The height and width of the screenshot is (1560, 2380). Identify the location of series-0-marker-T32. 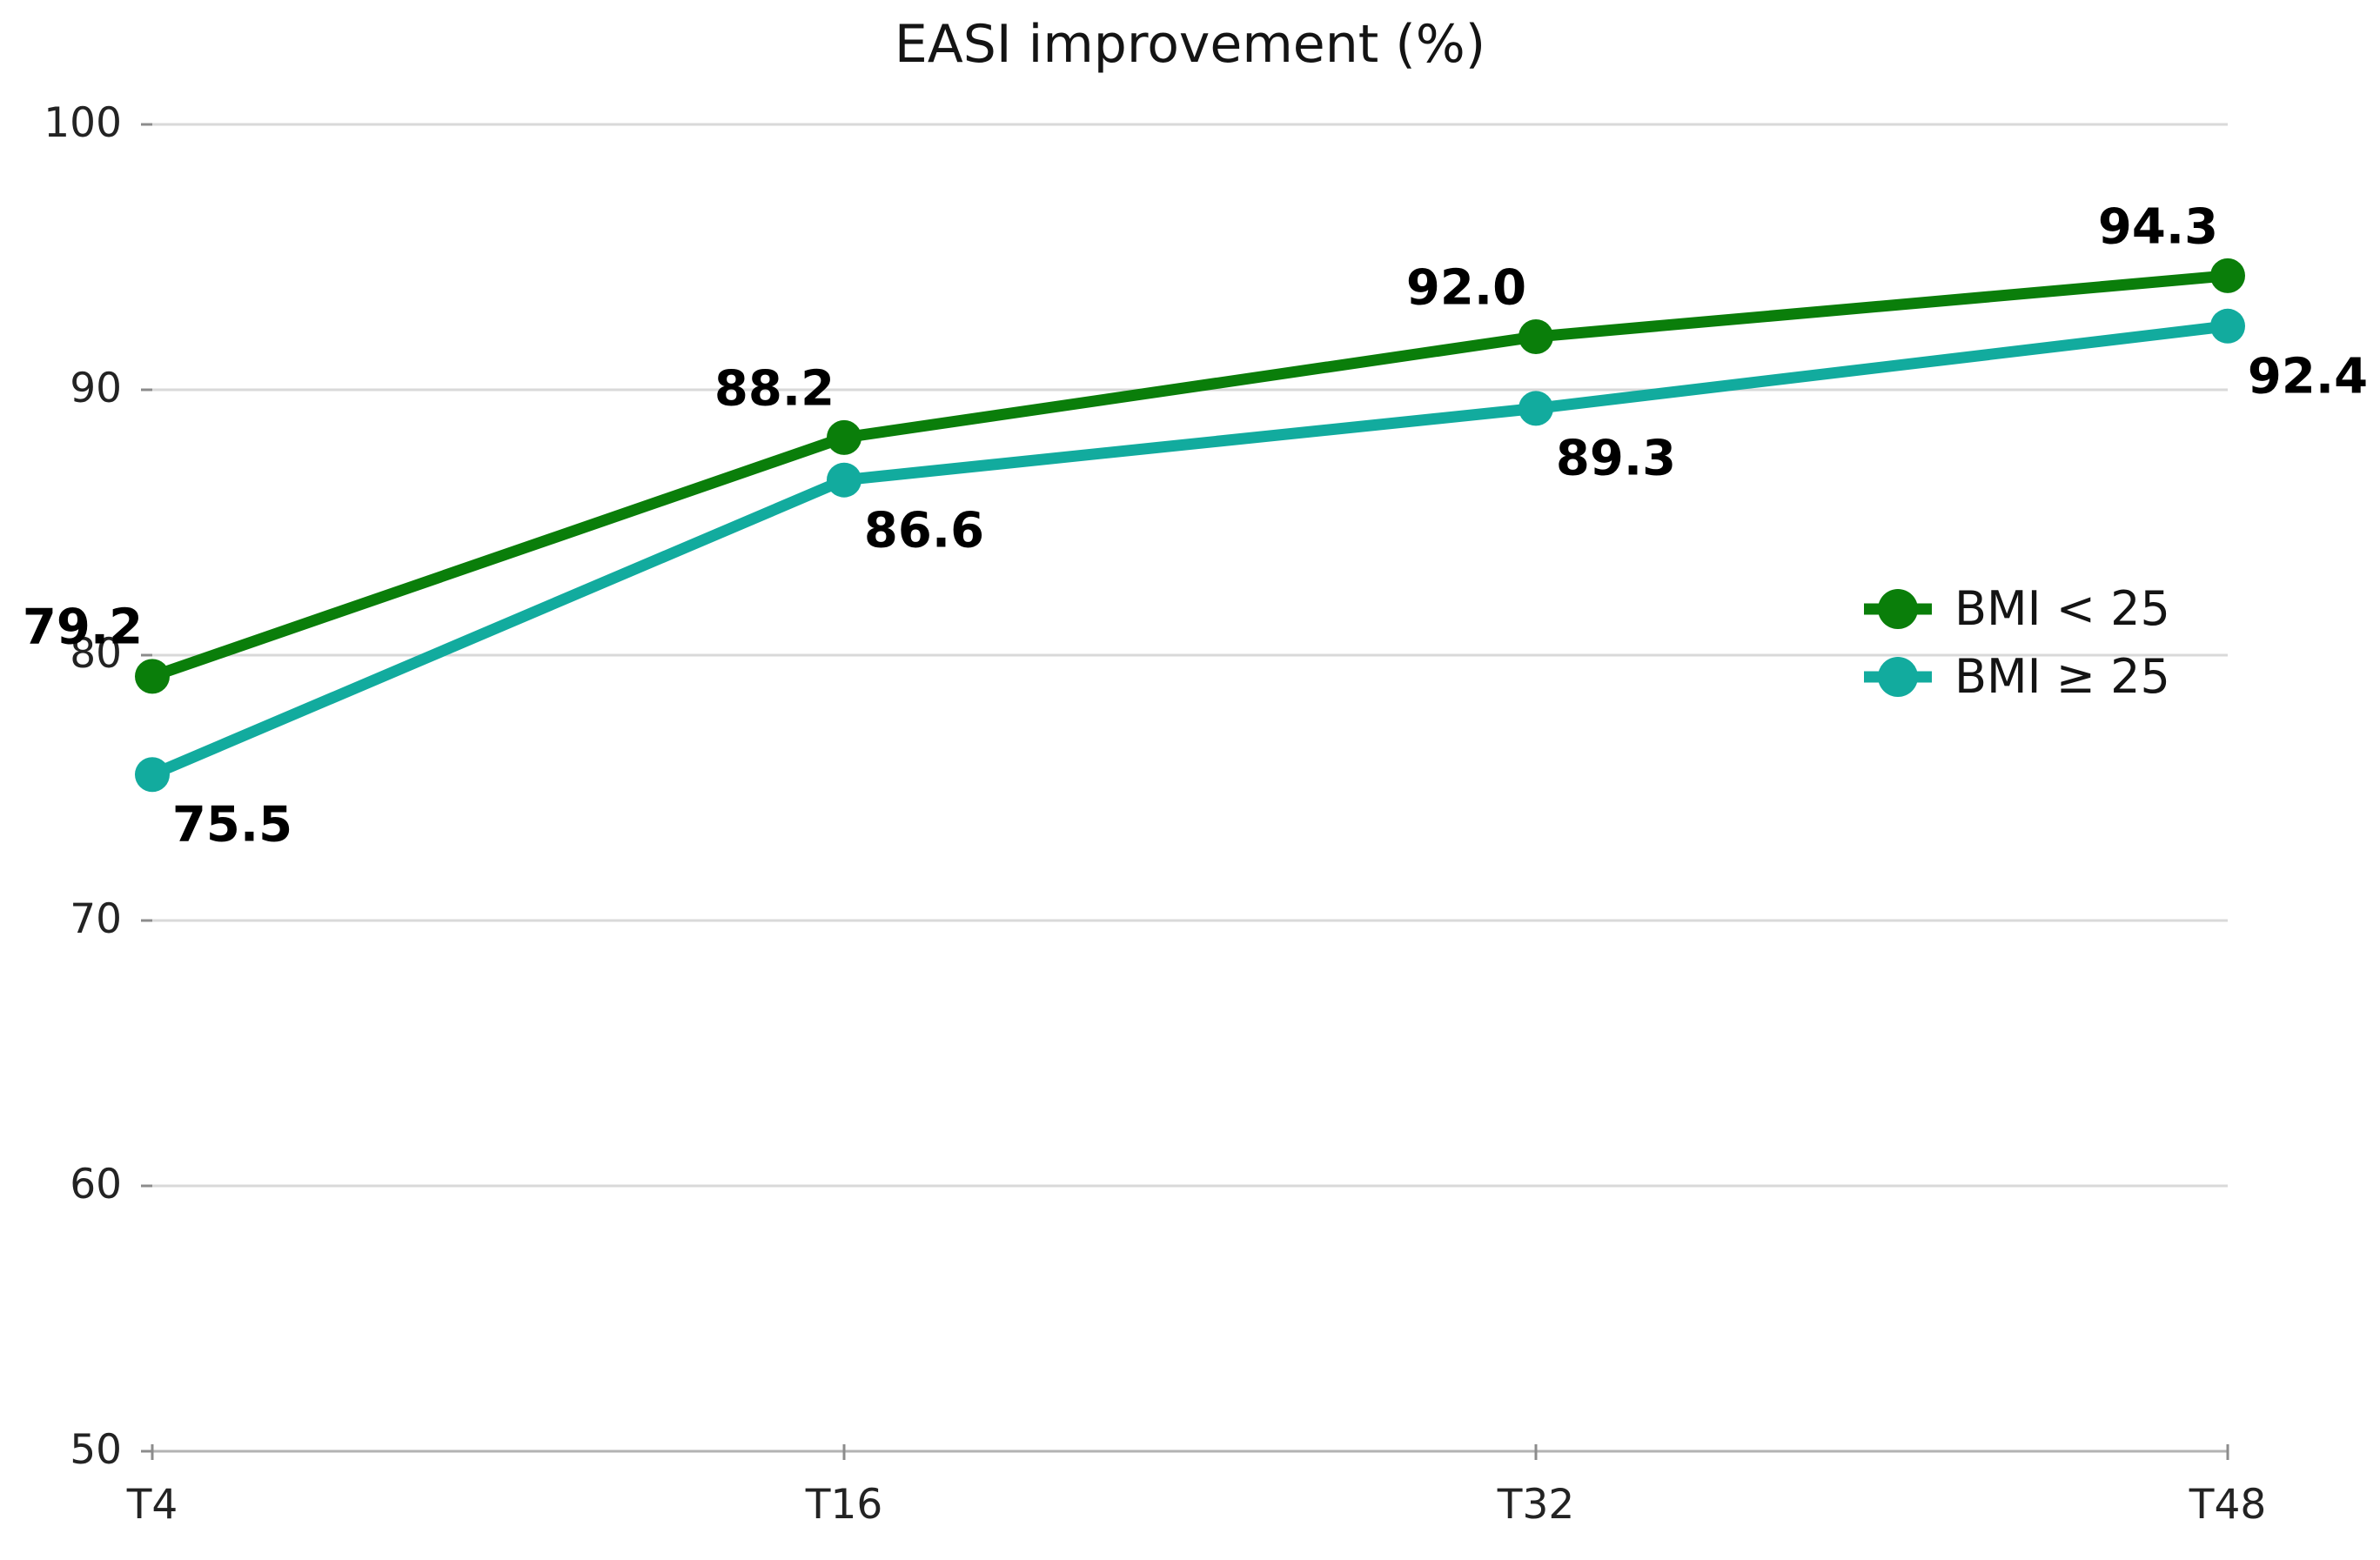
(1536, 336).